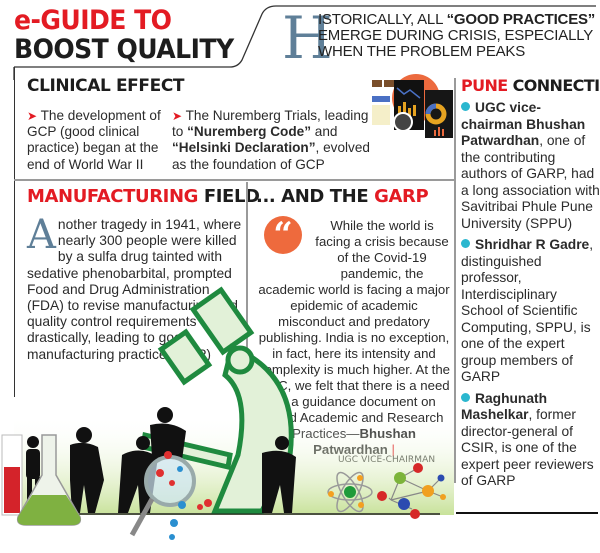 The width and height of the screenshot is (600, 553). I want to click on quote-float-spacer, so click(284, 248).